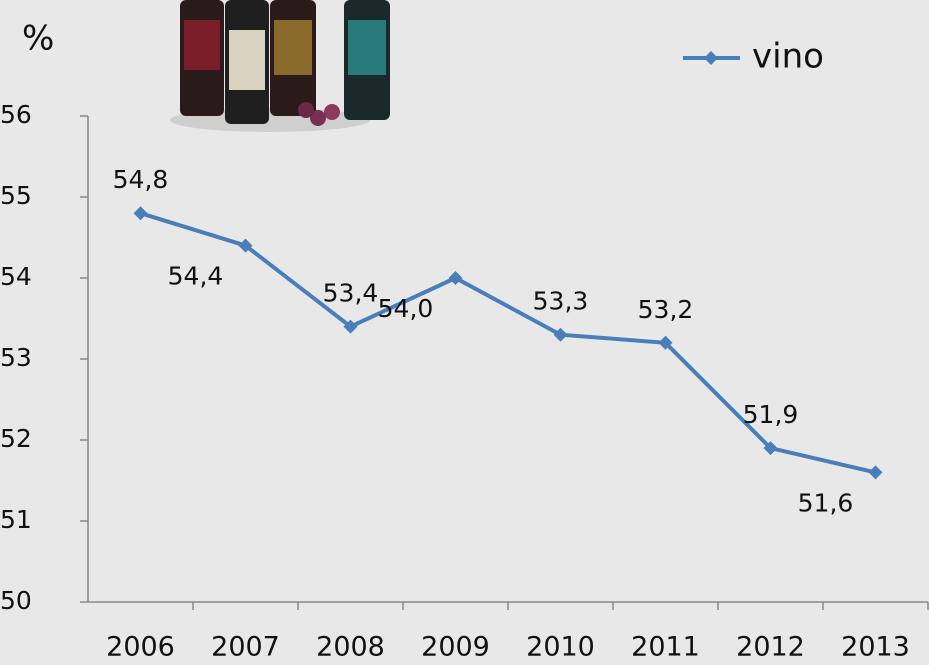 This screenshot has height=665, width=929. I want to click on data-label: 53,2, so click(666, 309).